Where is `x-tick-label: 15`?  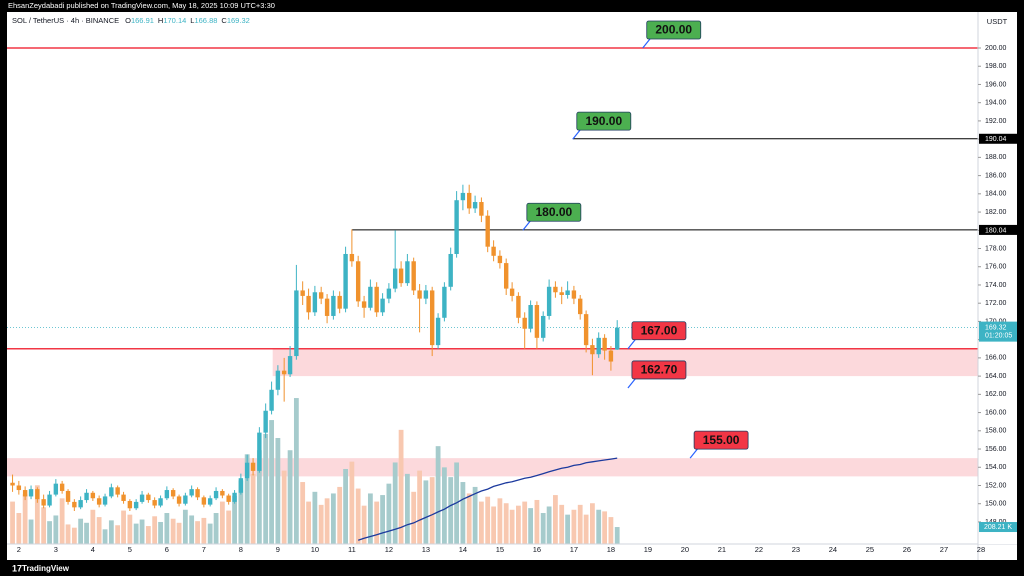 x-tick-label: 15 is located at coordinates (500, 549).